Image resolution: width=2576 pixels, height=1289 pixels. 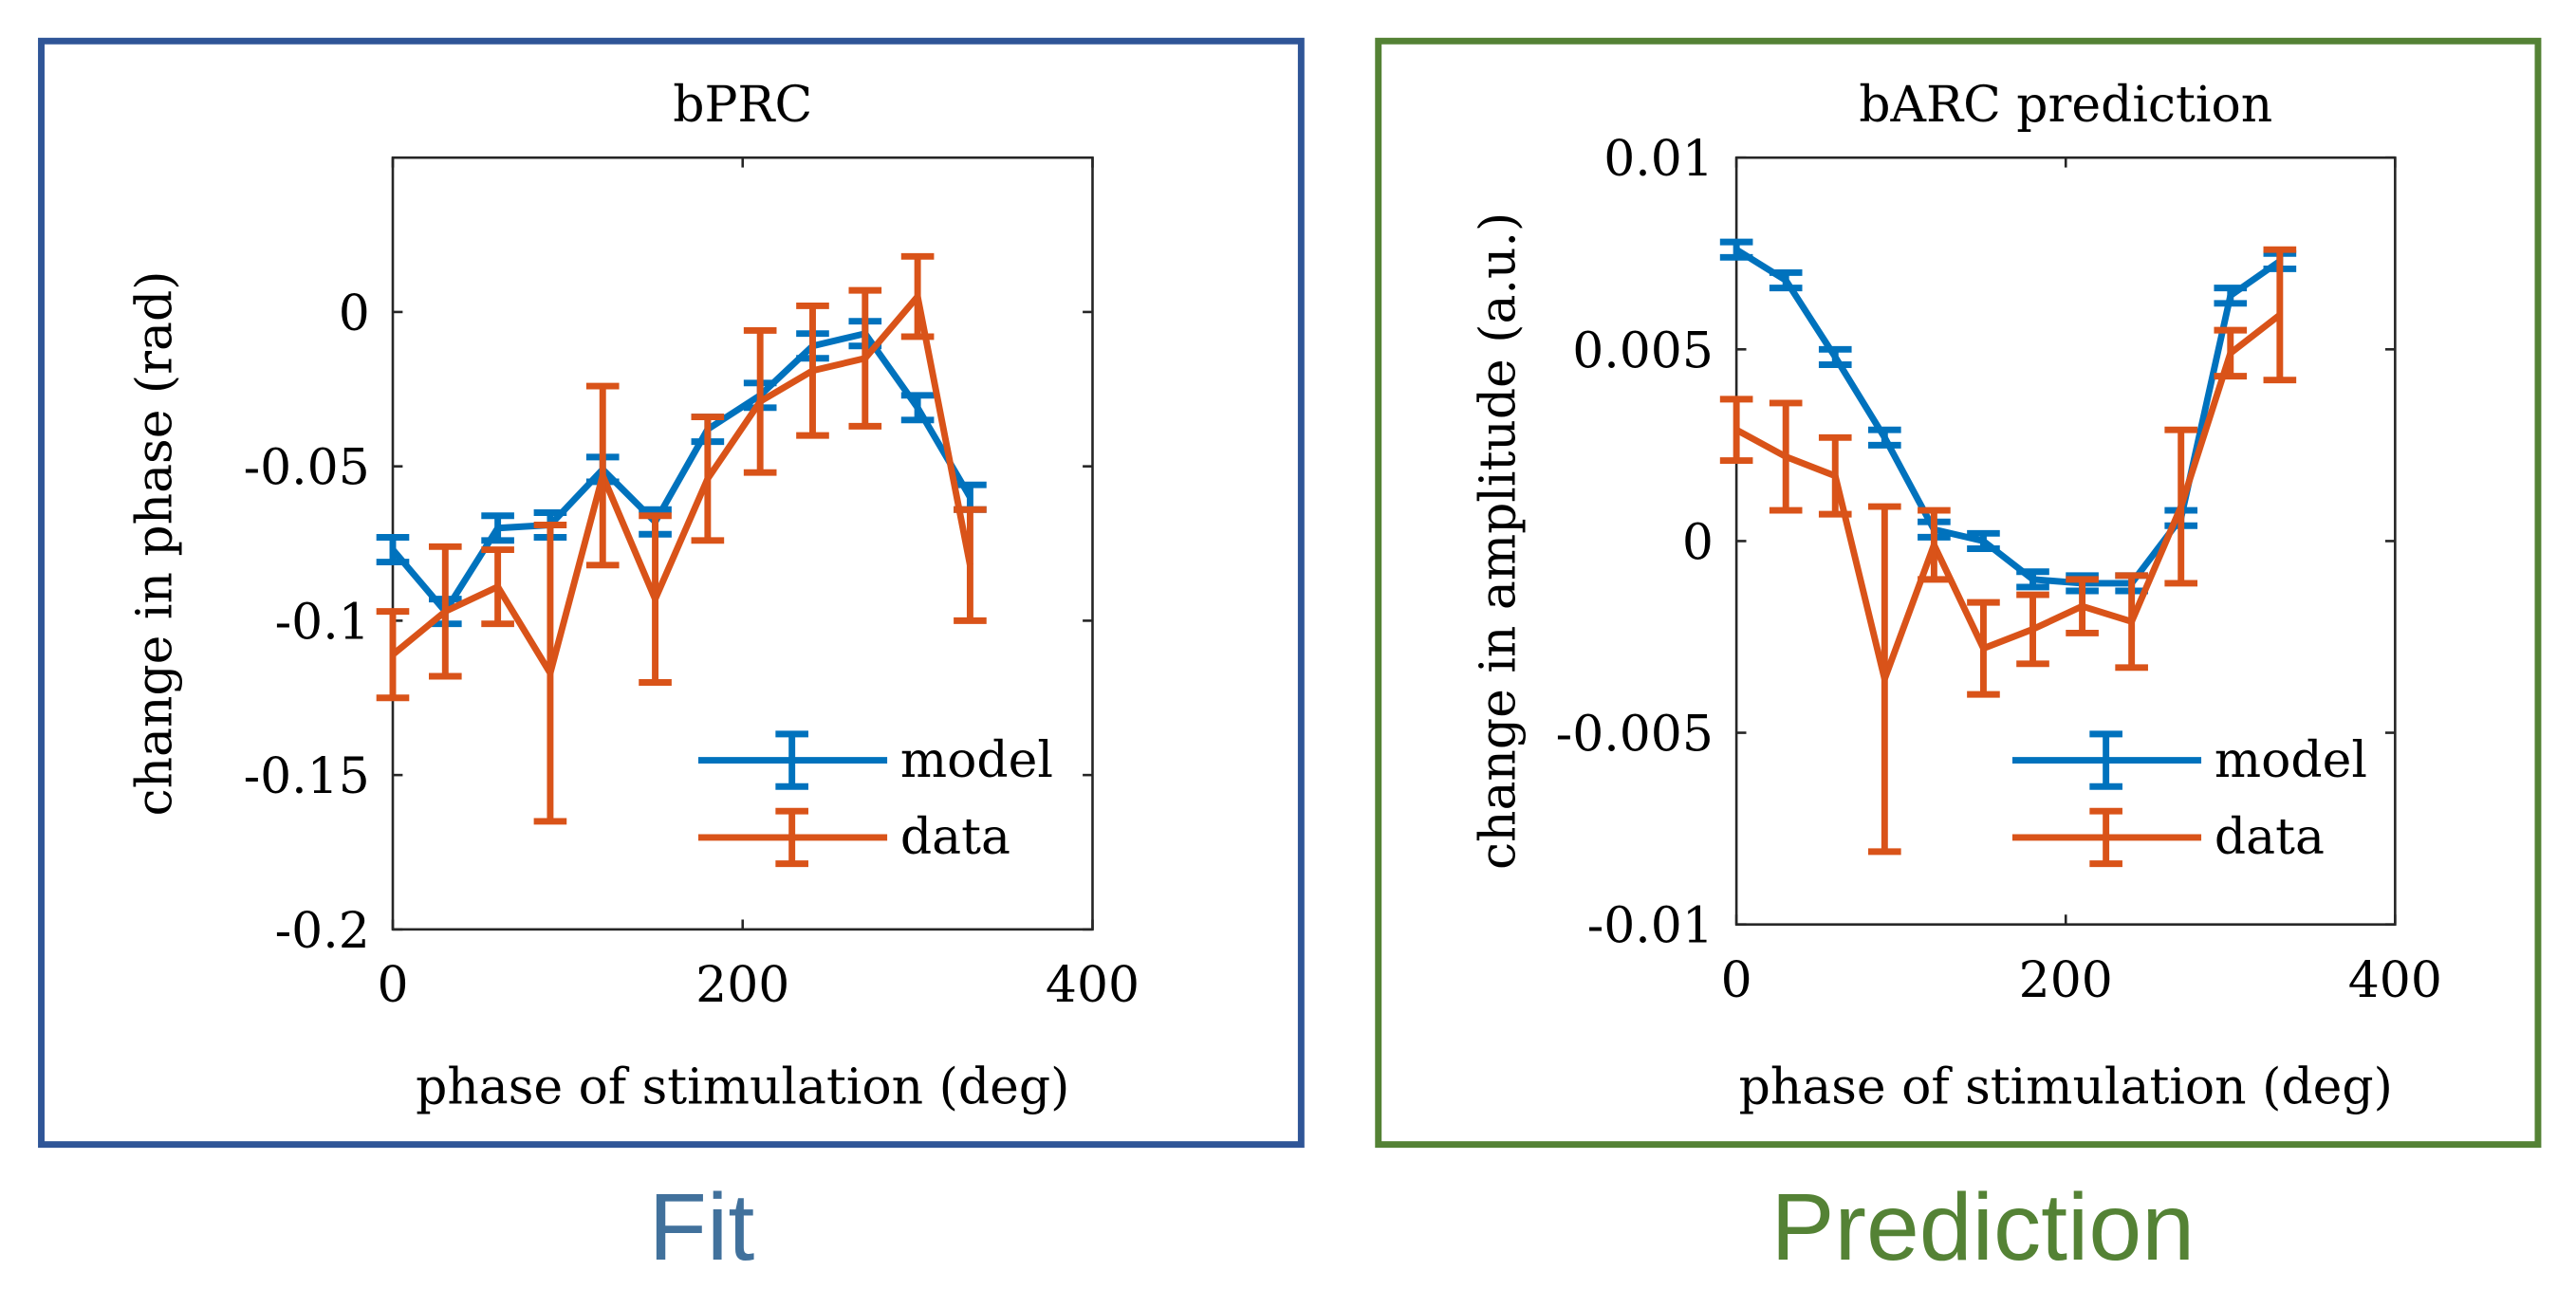 I want to click on prediction-caption: Prediction, so click(x=1983, y=1227).